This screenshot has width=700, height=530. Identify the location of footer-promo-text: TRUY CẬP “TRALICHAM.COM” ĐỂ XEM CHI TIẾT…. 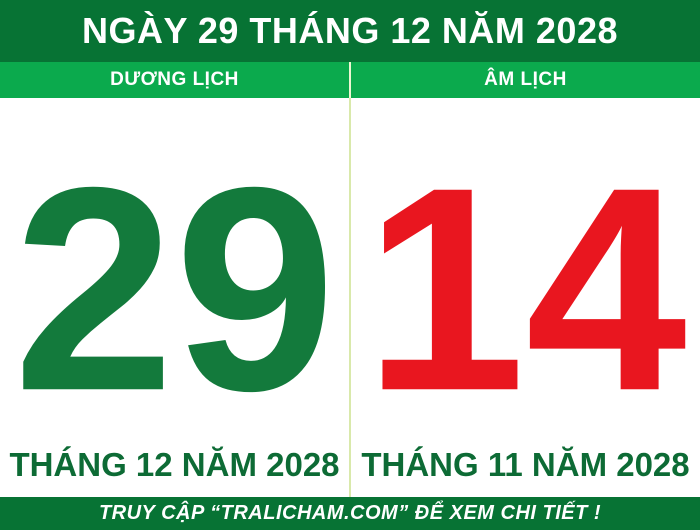
(350, 513).